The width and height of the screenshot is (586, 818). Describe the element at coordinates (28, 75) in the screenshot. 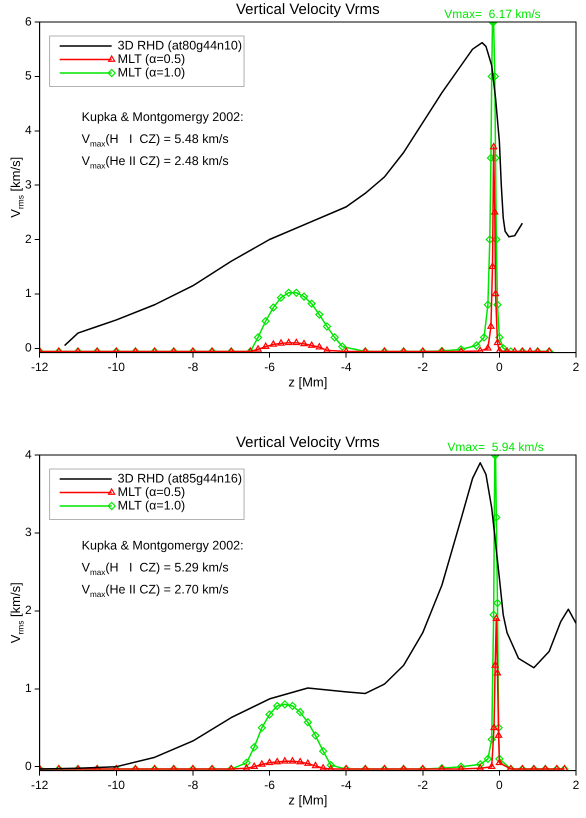

I see `y-tick-label: 5` at that location.